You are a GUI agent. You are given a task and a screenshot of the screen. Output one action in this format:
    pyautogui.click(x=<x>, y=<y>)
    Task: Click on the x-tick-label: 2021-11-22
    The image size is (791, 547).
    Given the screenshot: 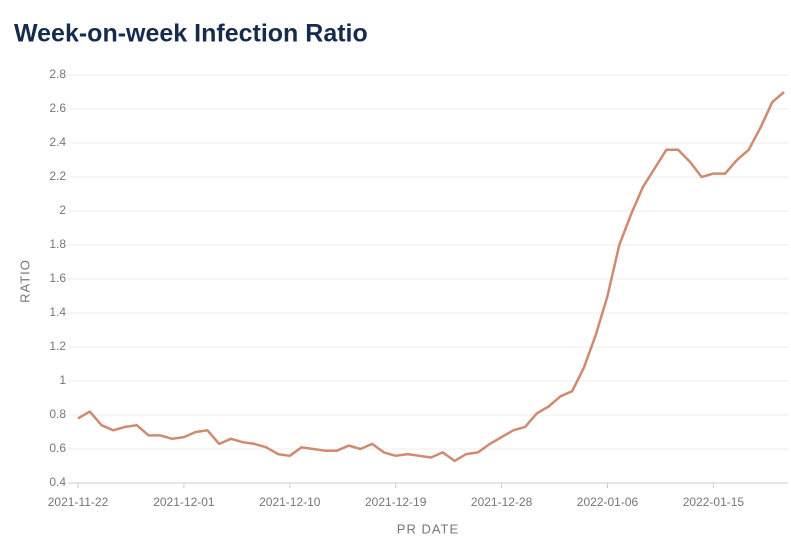 What is the action you would take?
    pyautogui.click(x=78, y=502)
    